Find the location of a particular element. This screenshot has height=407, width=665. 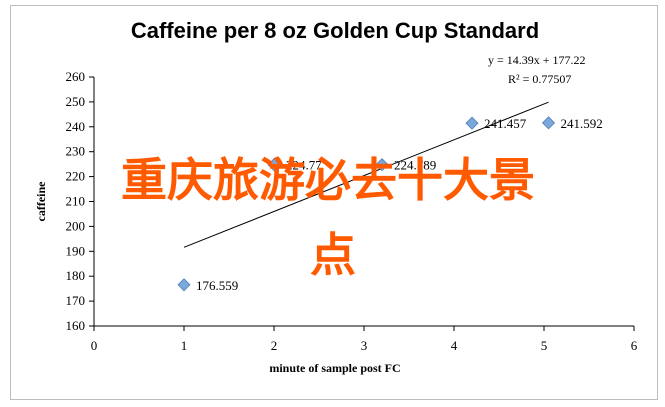

y-tick-label: 250 is located at coordinates (76, 101).